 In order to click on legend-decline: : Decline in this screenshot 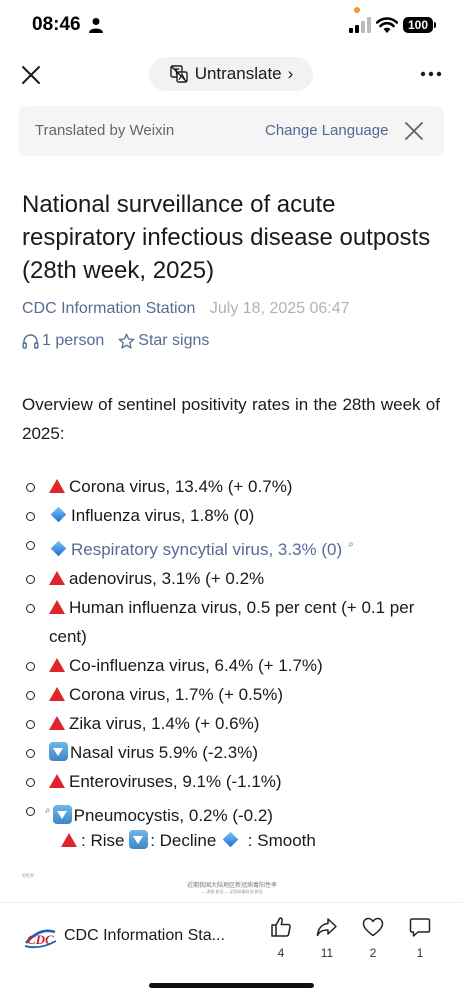, I will do `click(183, 840)`.